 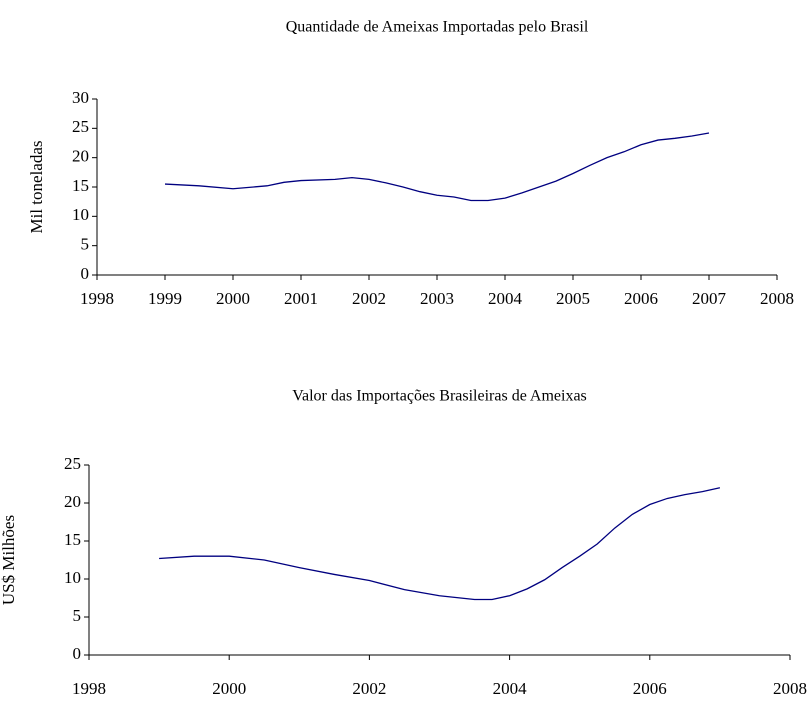 What do you see at coordinates (80, 97) in the screenshot?
I see `y-tick-label: 30` at bounding box center [80, 97].